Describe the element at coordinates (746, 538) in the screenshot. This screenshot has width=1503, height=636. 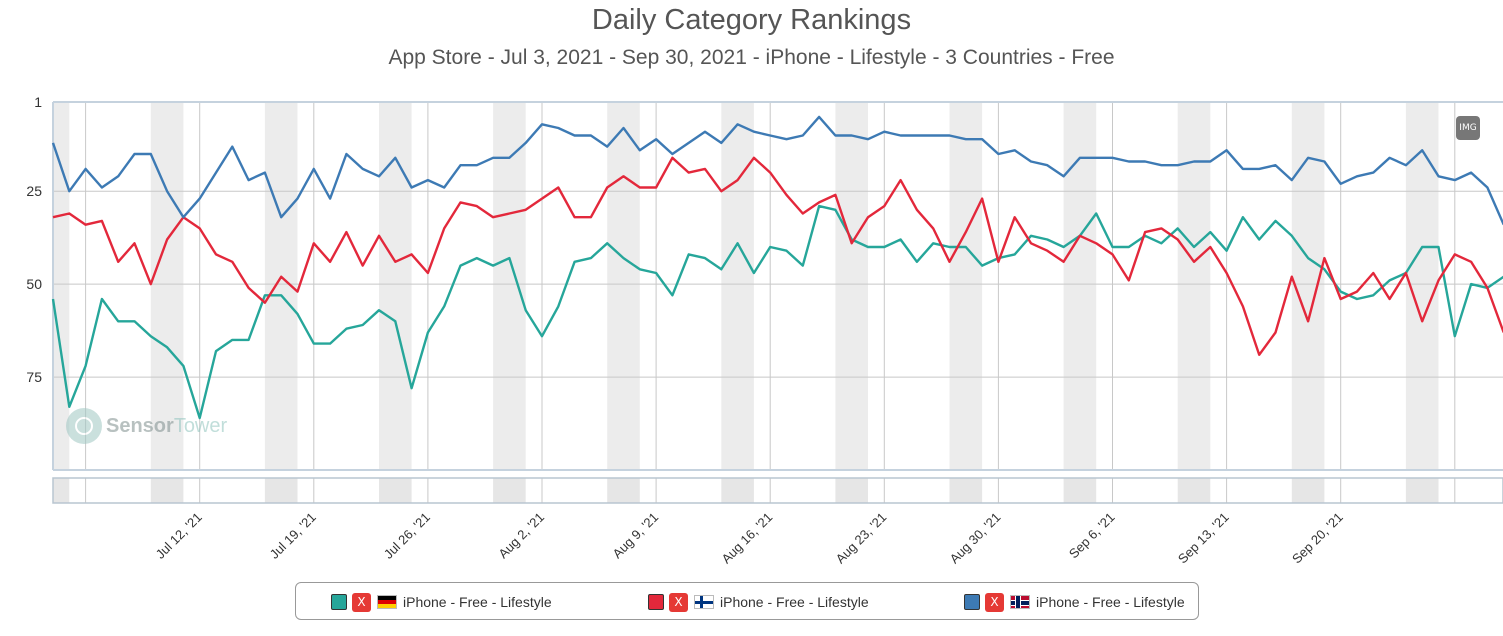
I see `x-tick-label: Aug 16, '21` at that location.